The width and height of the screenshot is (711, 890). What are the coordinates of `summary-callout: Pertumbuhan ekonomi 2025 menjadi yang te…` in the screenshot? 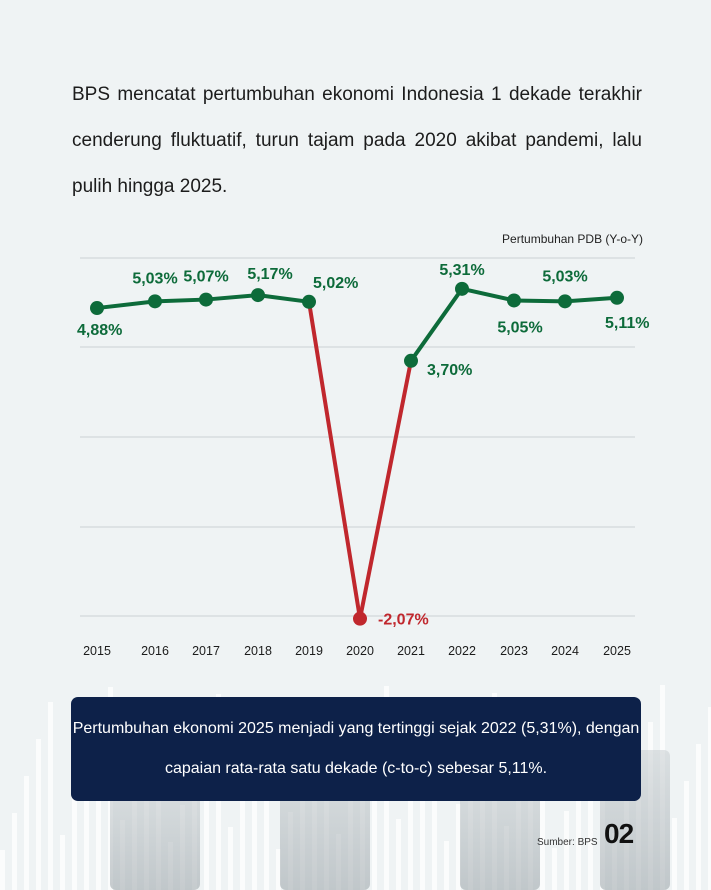 It's located at (356, 749).